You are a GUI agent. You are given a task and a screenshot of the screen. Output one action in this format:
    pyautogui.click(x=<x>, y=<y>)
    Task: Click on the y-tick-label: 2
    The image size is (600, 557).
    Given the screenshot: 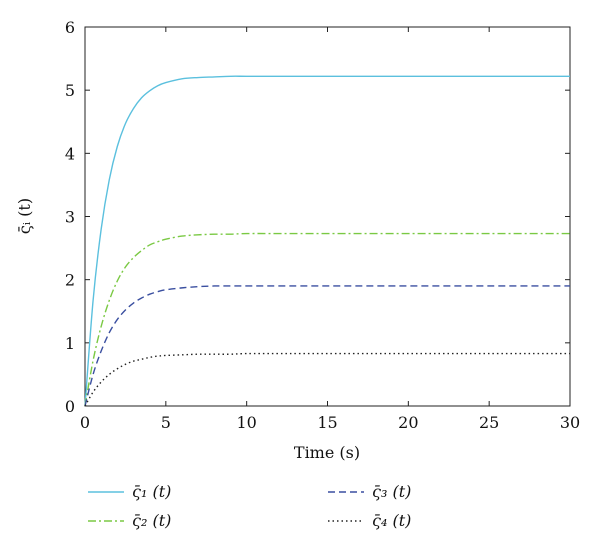 What is the action you would take?
    pyautogui.click(x=70, y=280)
    